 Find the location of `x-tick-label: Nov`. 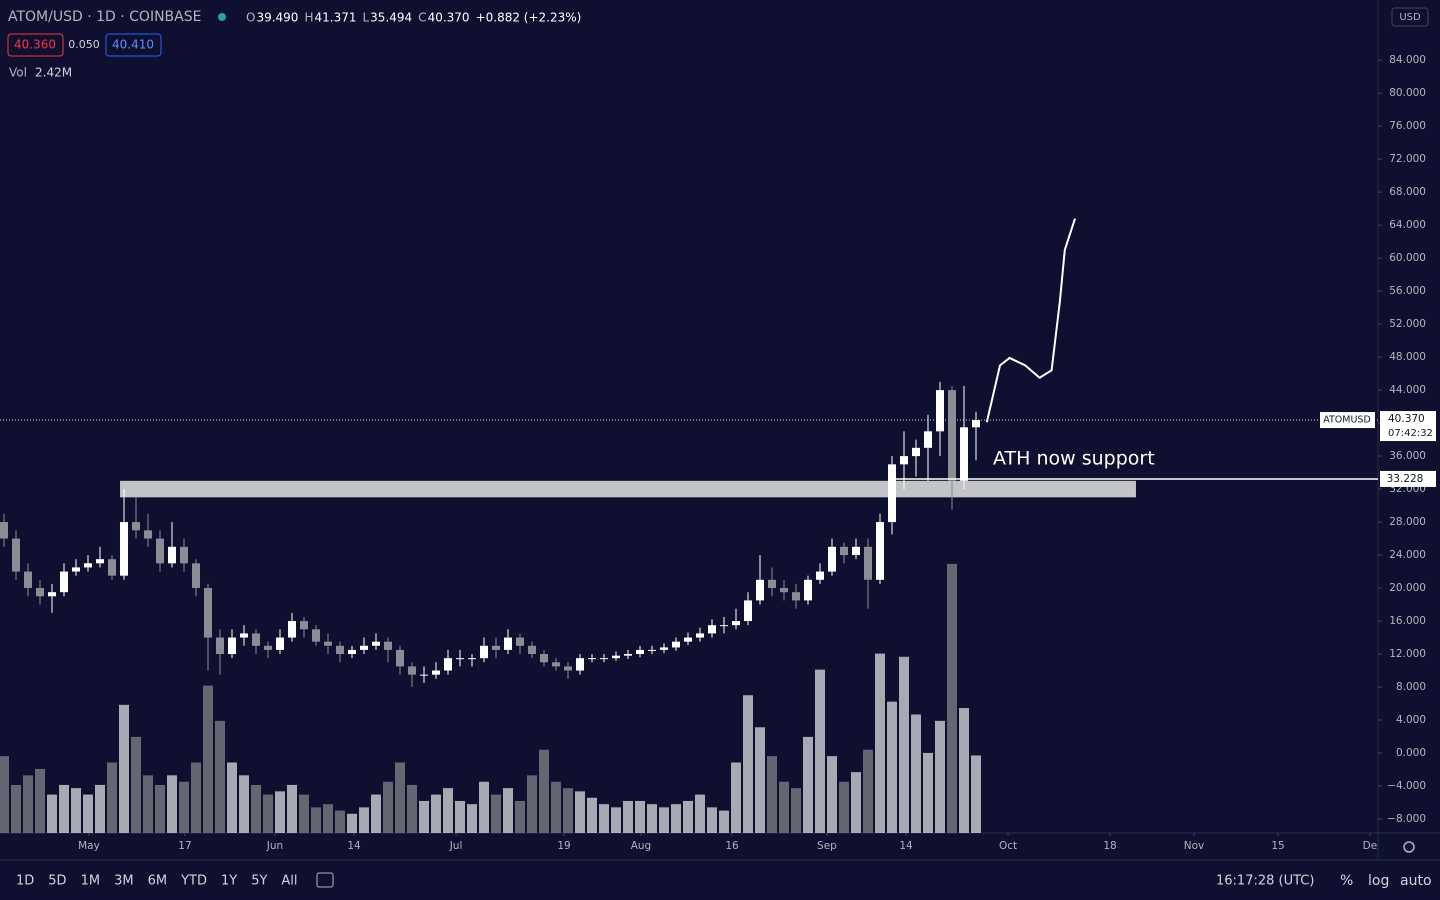

x-tick-label: Nov is located at coordinates (1194, 846).